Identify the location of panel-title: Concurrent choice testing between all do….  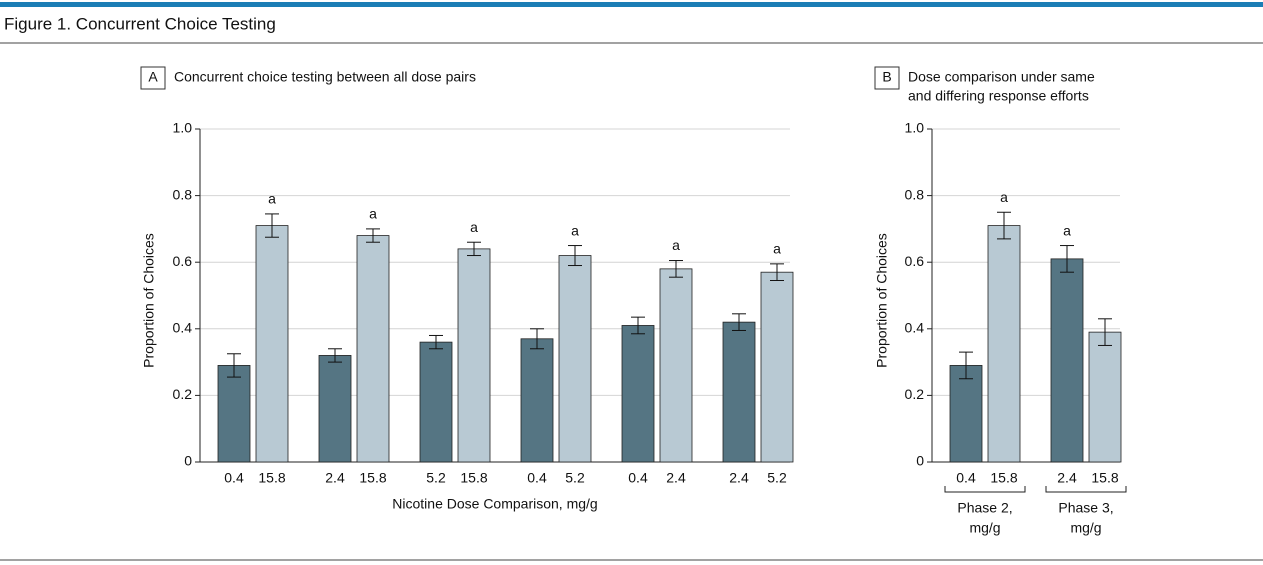
(325, 77).